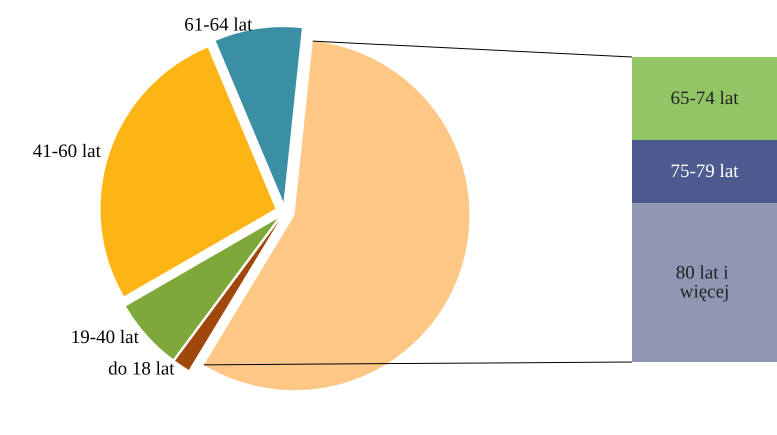  What do you see at coordinates (705, 98) in the screenshot?
I see `series-label: 65-74 lat` at bounding box center [705, 98].